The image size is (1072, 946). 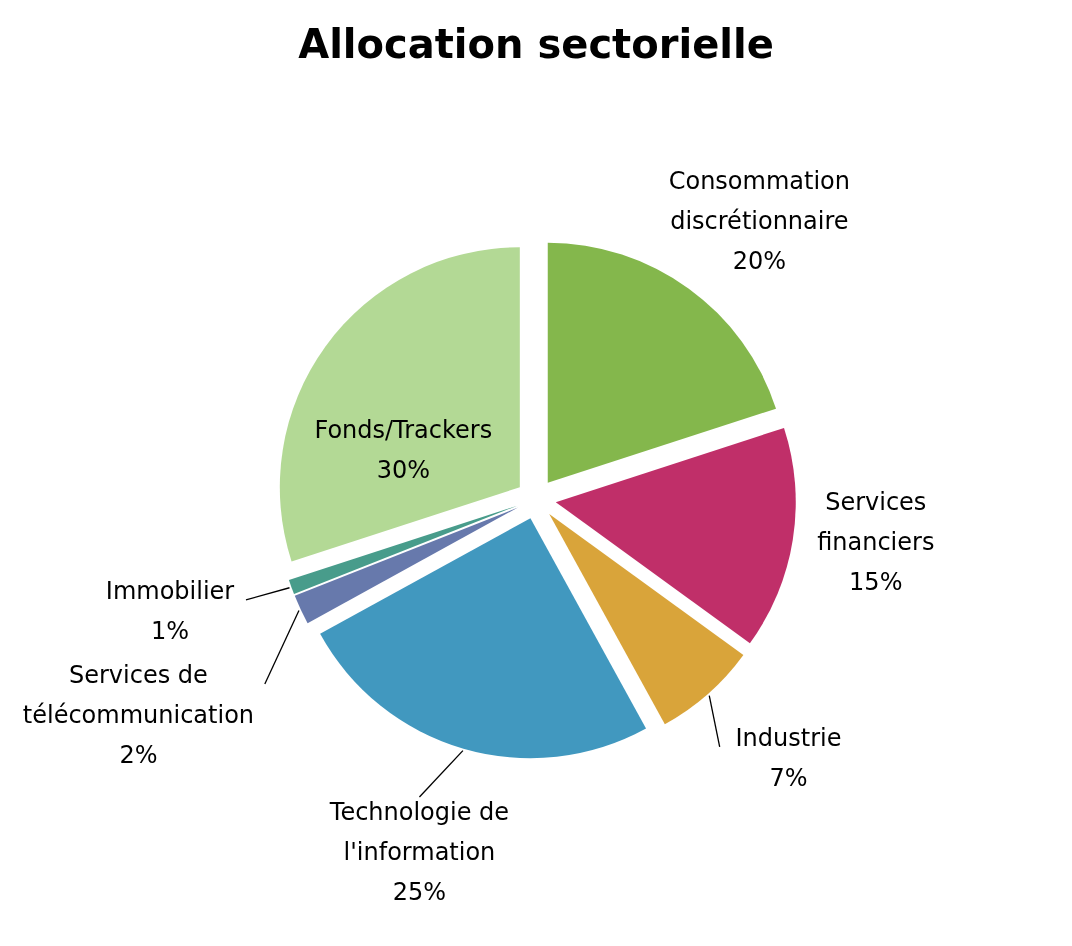 What do you see at coordinates (138, 694) in the screenshot?
I see `slice-label: Services de télécommunication` at bounding box center [138, 694].